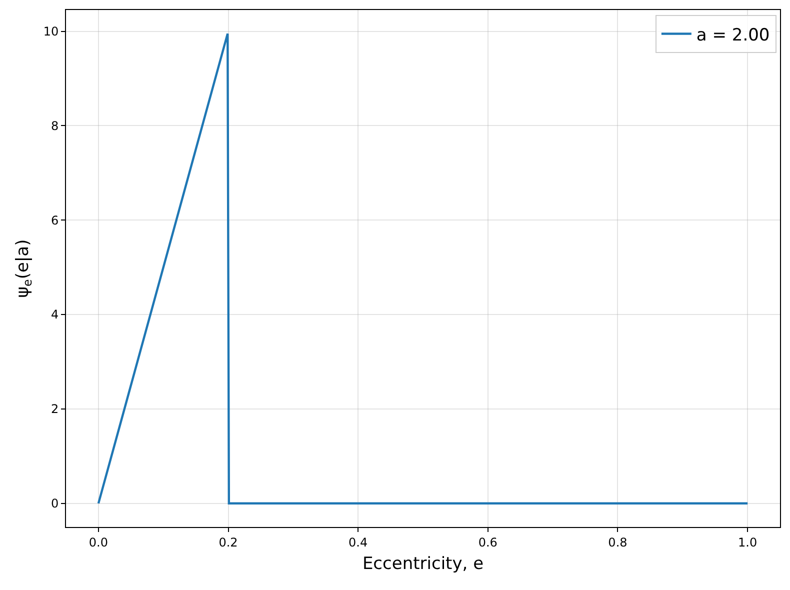 This screenshot has width=790, height=590. Describe the element at coordinates (54, 315) in the screenshot. I see `y-tick-label: 4` at that location.